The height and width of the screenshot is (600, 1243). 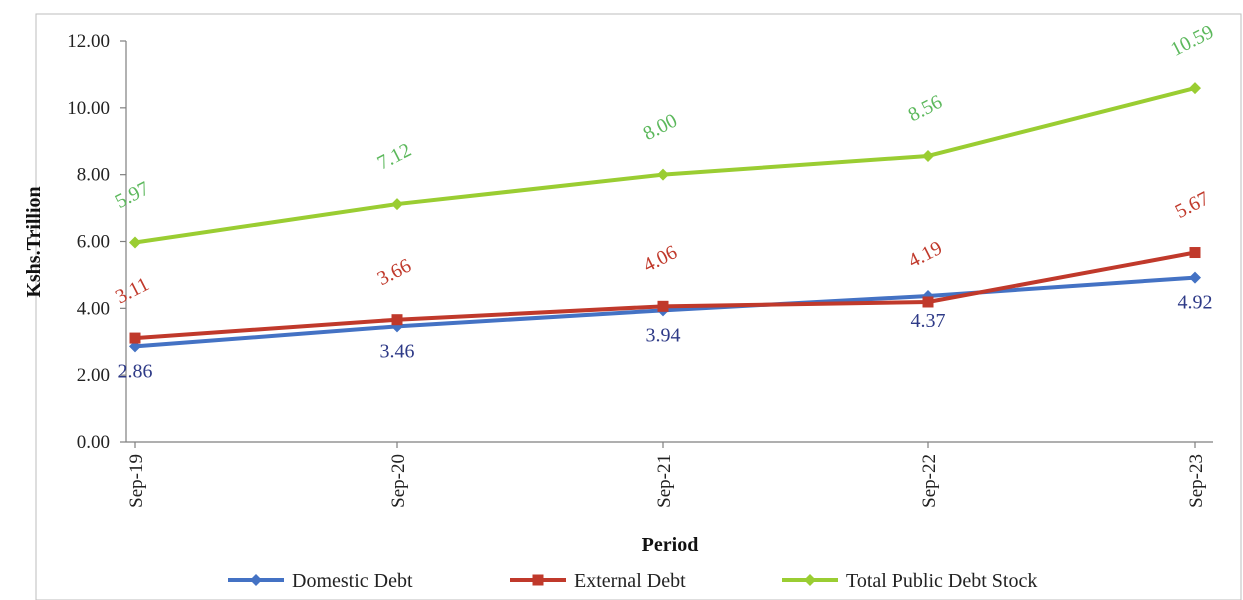 I want to click on y-tick-label: 10.00, so click(x=88, y=108).